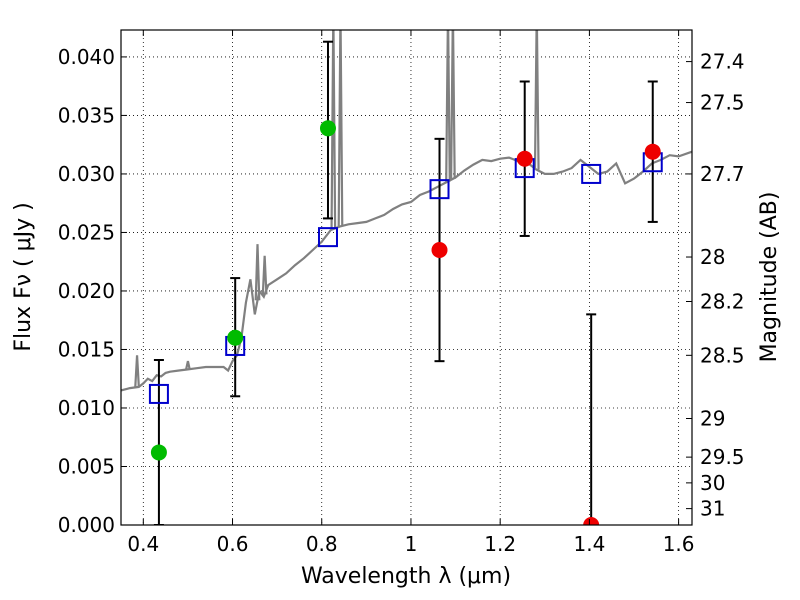 The width and height of the screenshot is (800, 600). I want to click on y-axis-label: Flux Fν ( μJy ), so click(23, 276).